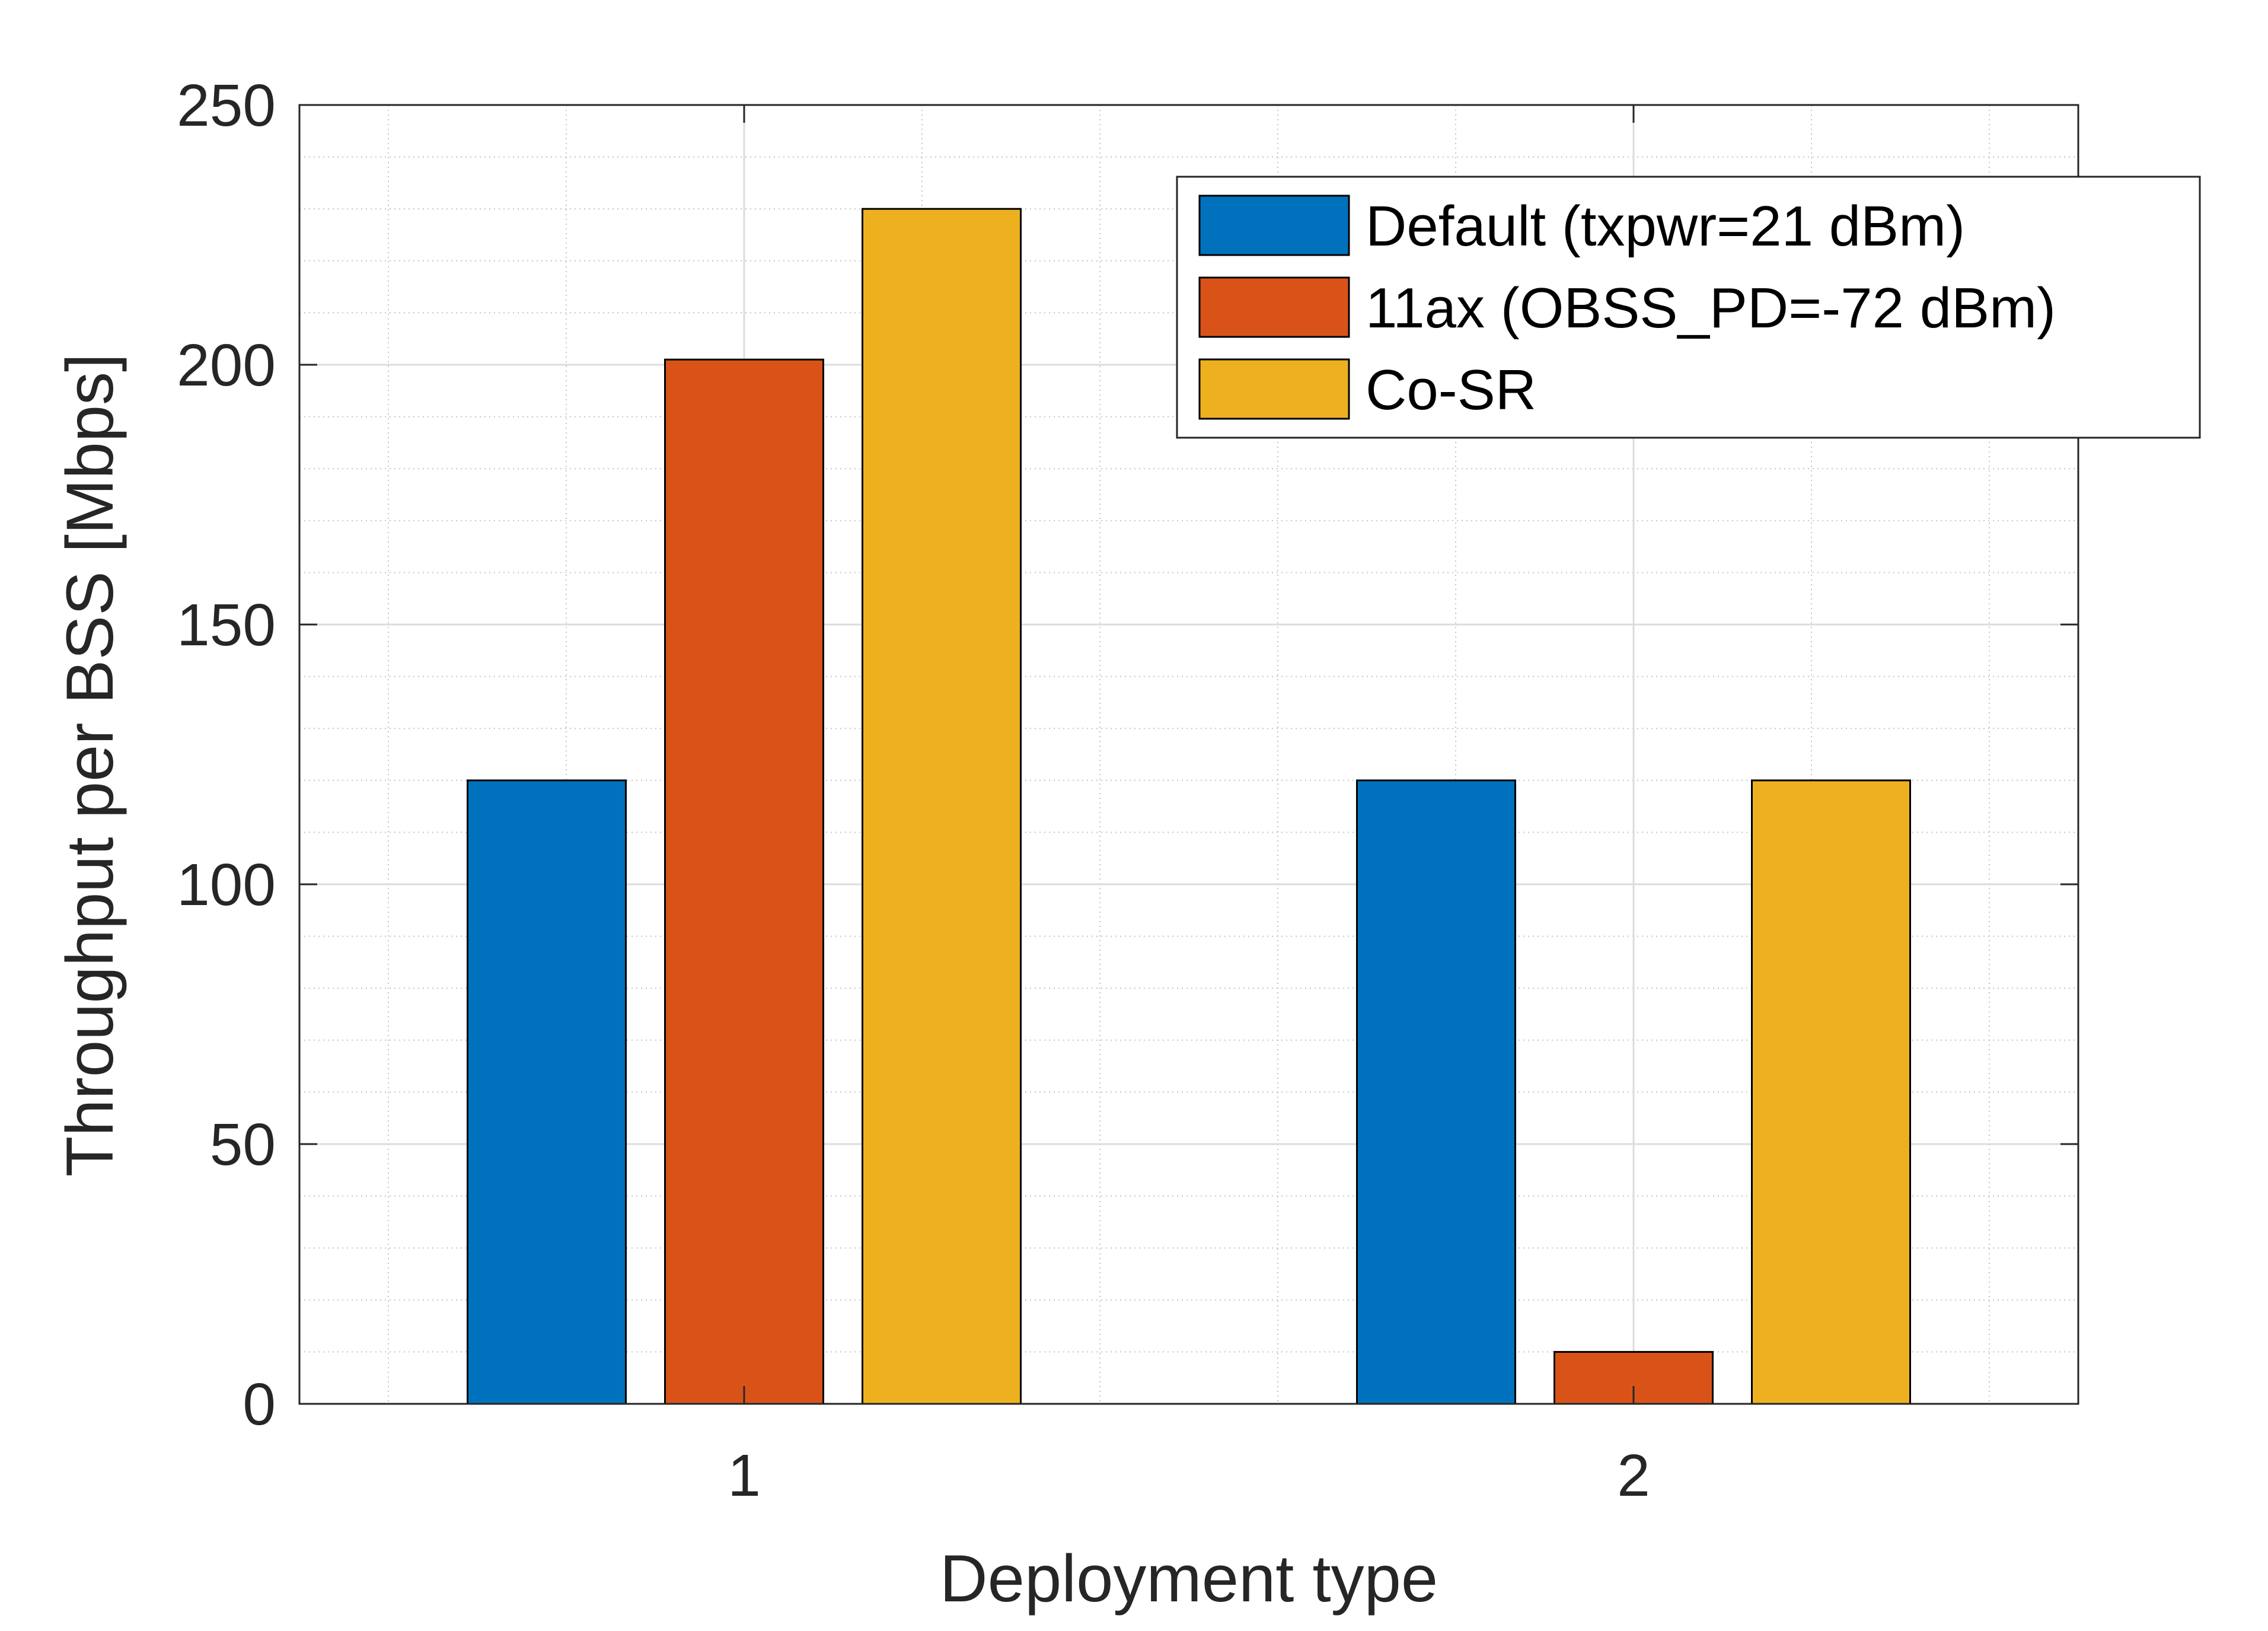 This screenshot has height=1631, width=2268. I want to click on y-tick-label: 0, so click(259, 1404).